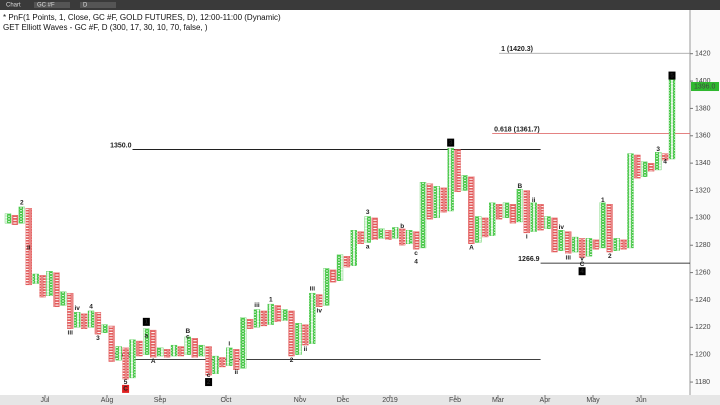 This screenshot has height=405, width=720. Describe the element at coordinates (703, 190) in the screenshot. I see `y-tick-label: 1320` at that location.